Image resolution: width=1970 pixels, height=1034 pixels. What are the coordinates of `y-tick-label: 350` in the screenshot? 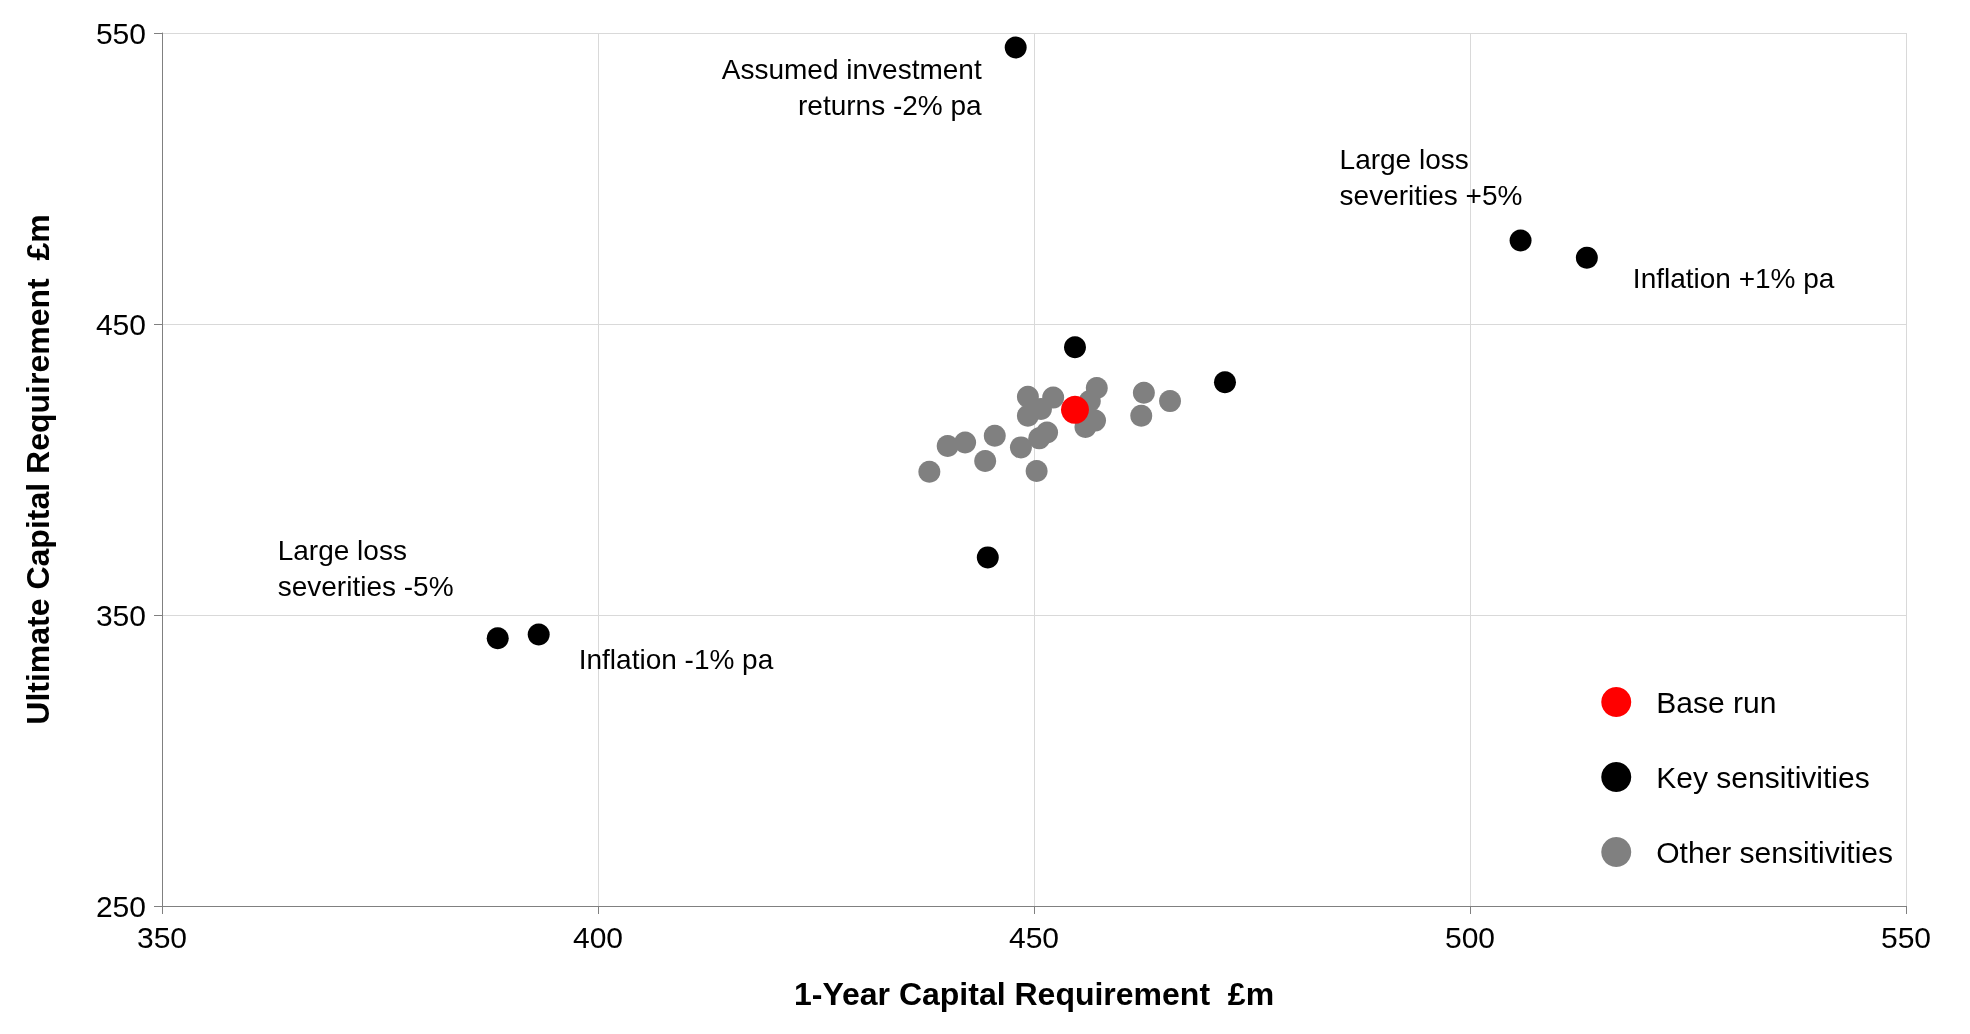 It's located at (120, 615).